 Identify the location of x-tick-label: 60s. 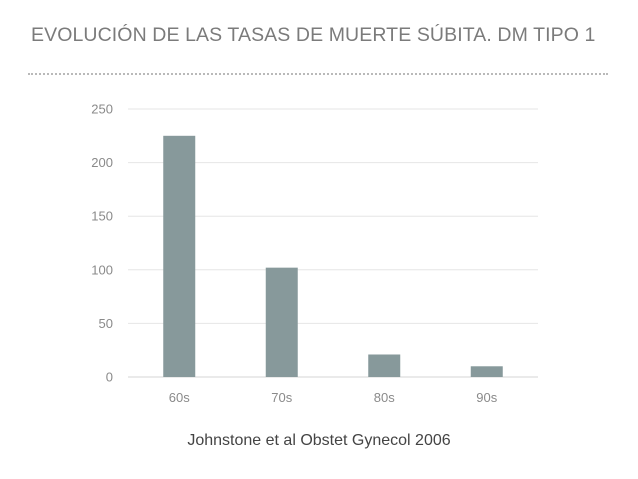
(179, 397).